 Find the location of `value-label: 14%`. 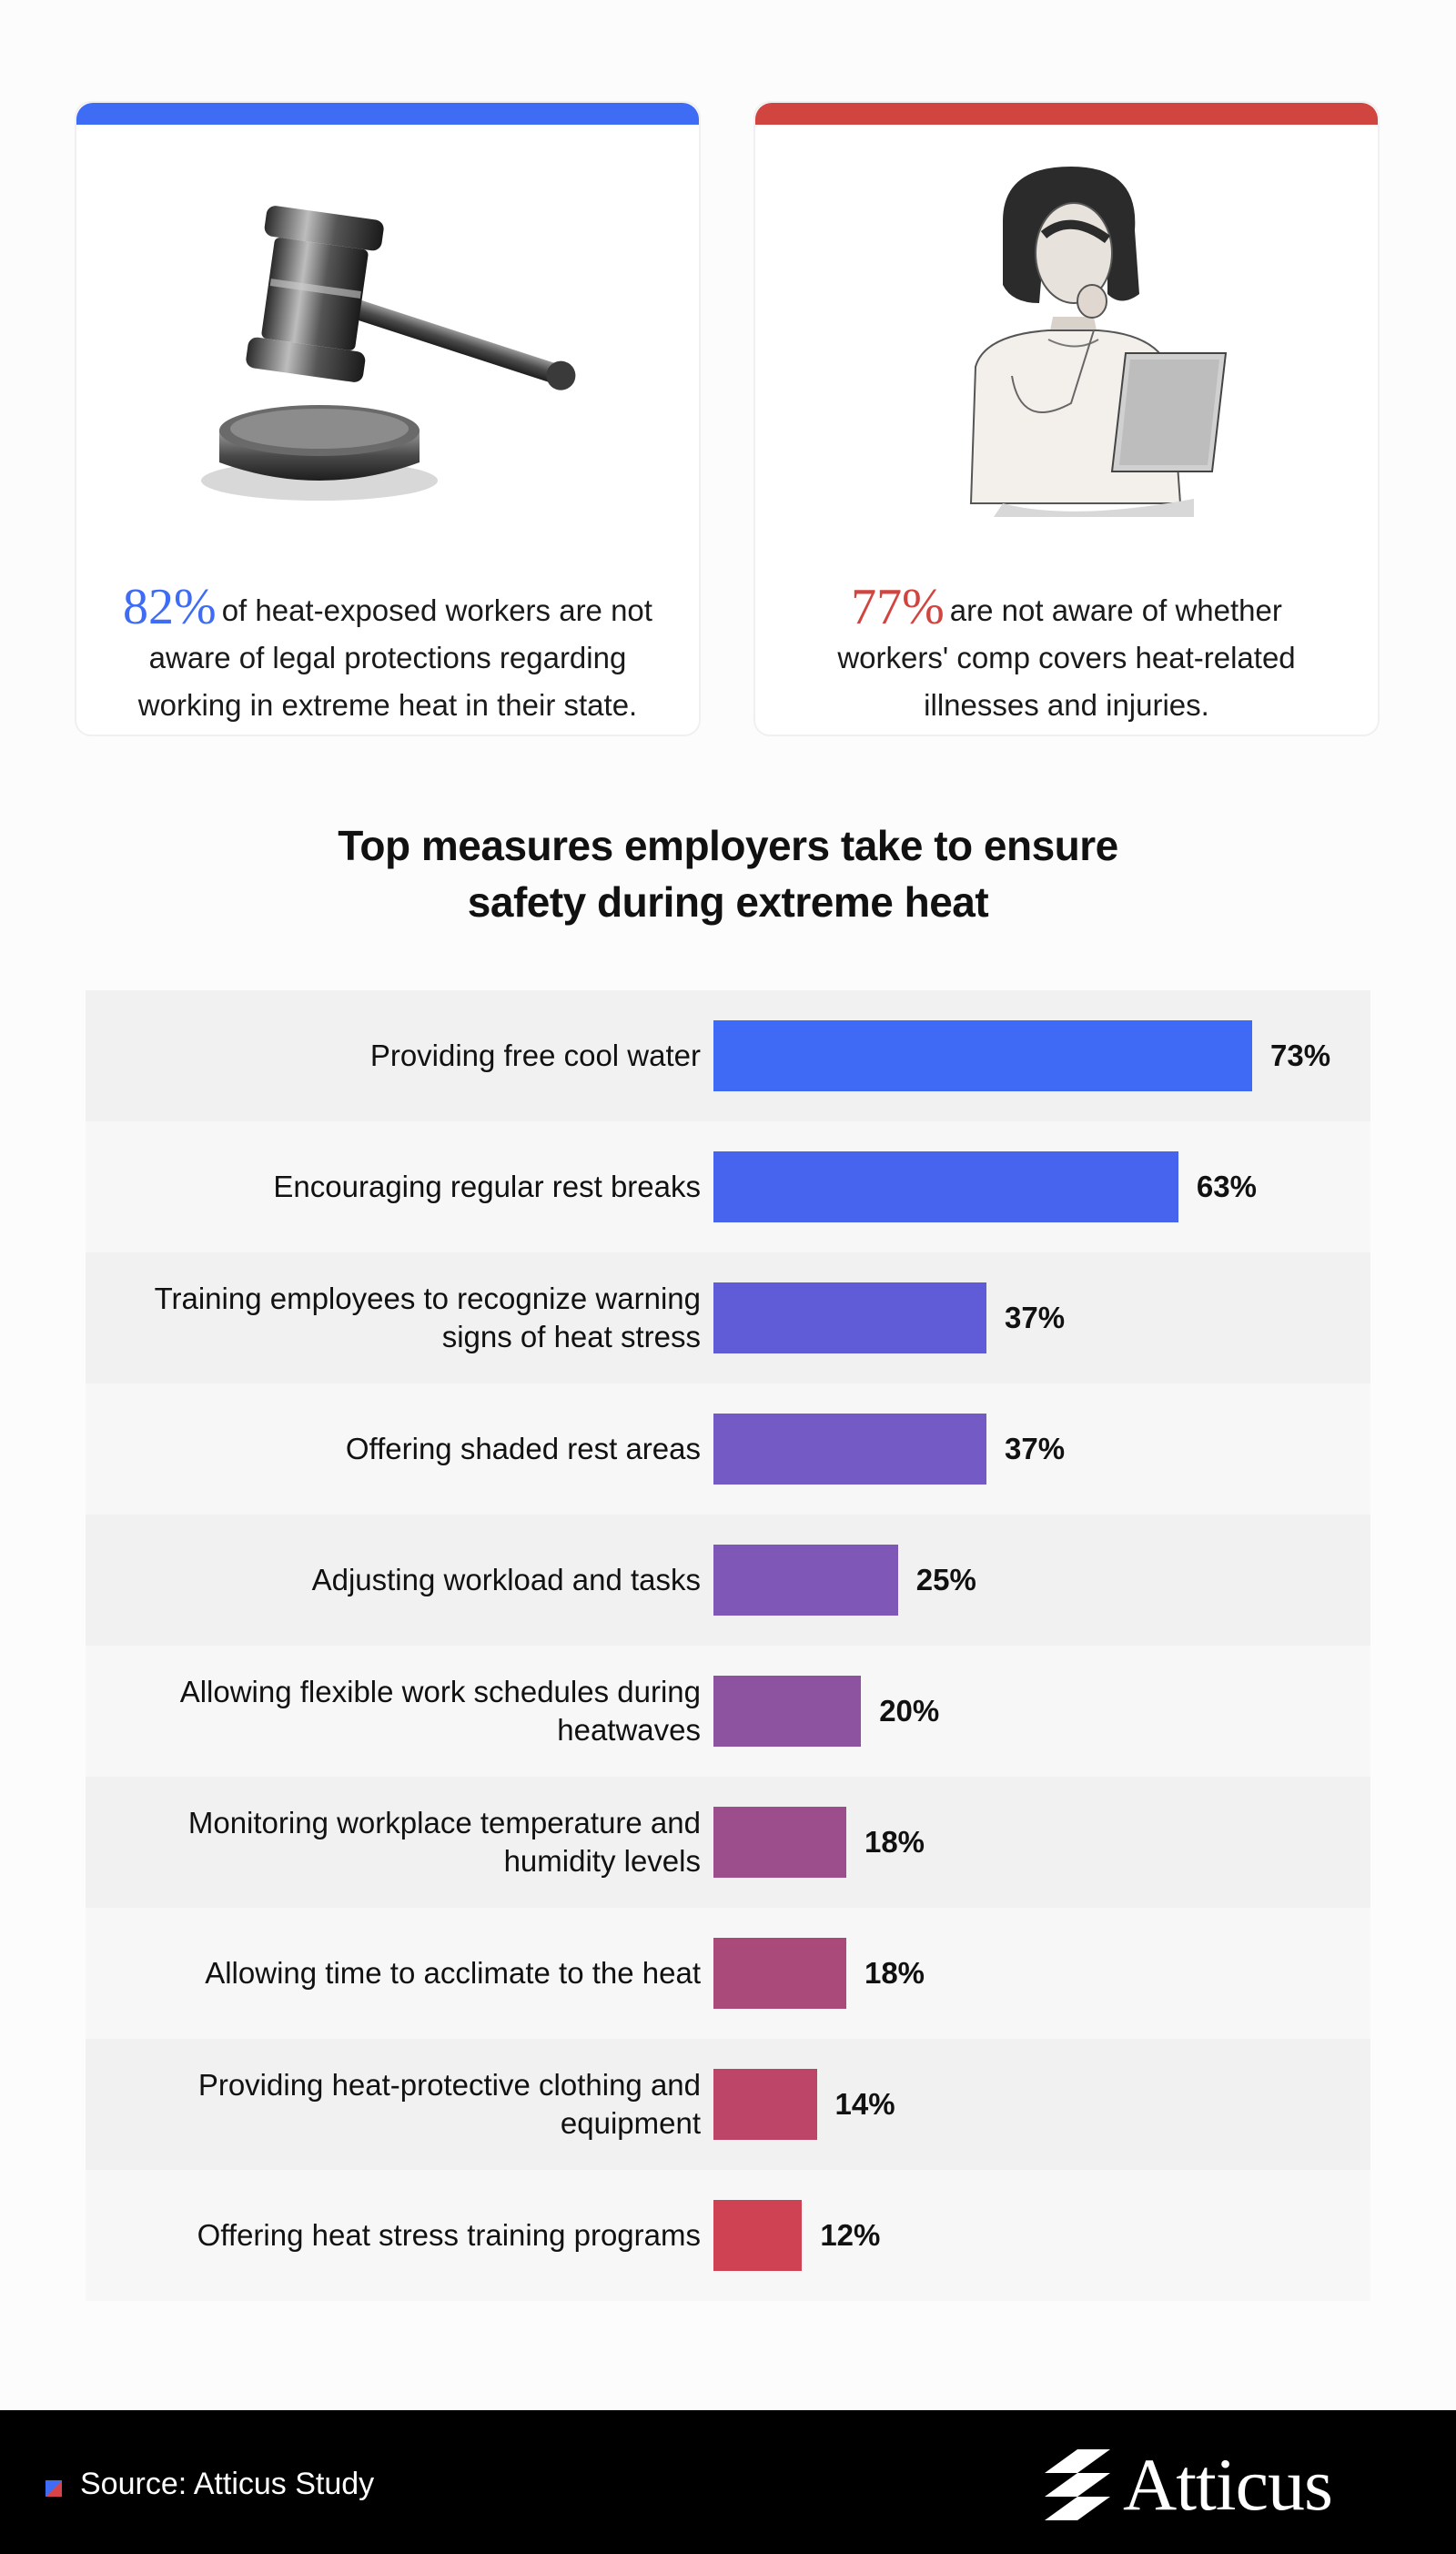

value-label: 14% is located at coordinates (865, 2104).